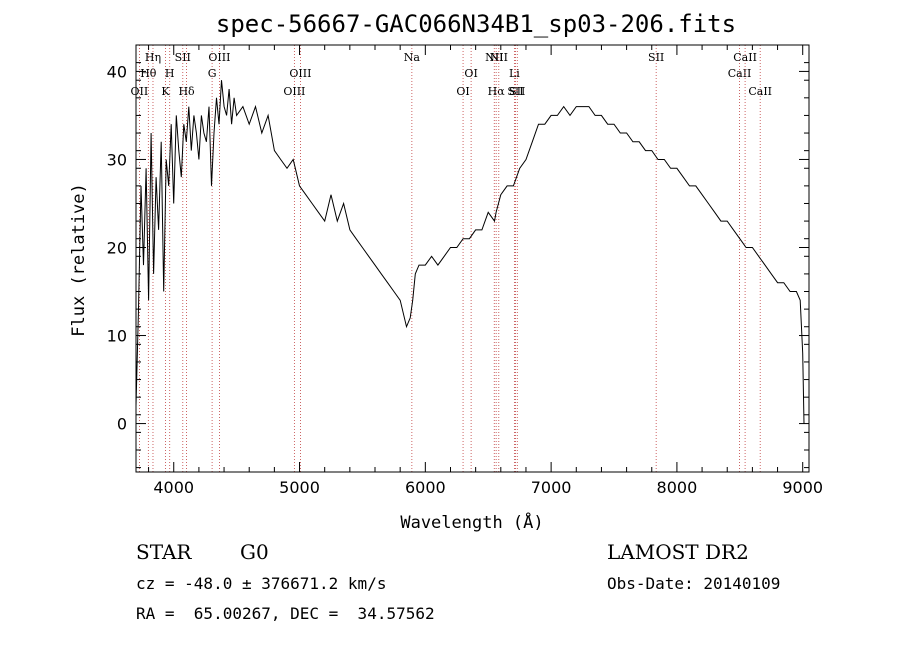  What do you see at coordinates (140, 91) in the screenshot?
I see `line-label-0: OII` at bounding box center [140, 91].